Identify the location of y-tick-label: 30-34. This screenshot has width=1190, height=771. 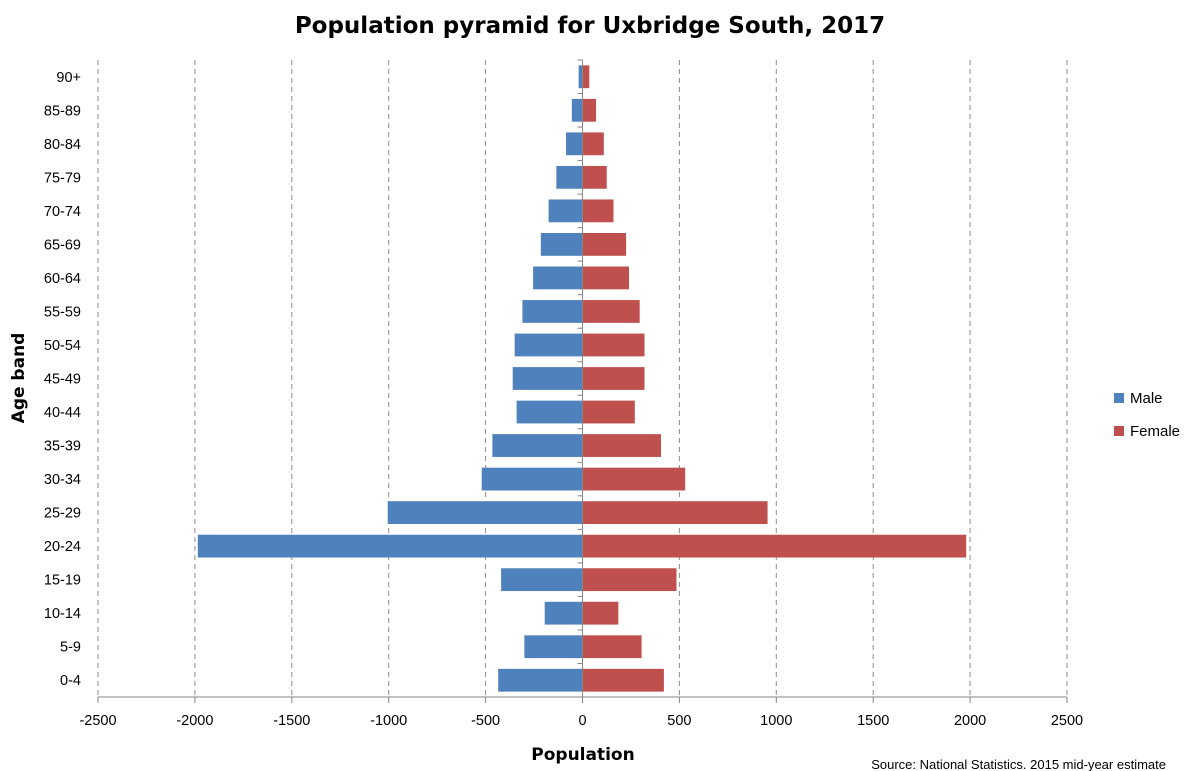
(62, 480).